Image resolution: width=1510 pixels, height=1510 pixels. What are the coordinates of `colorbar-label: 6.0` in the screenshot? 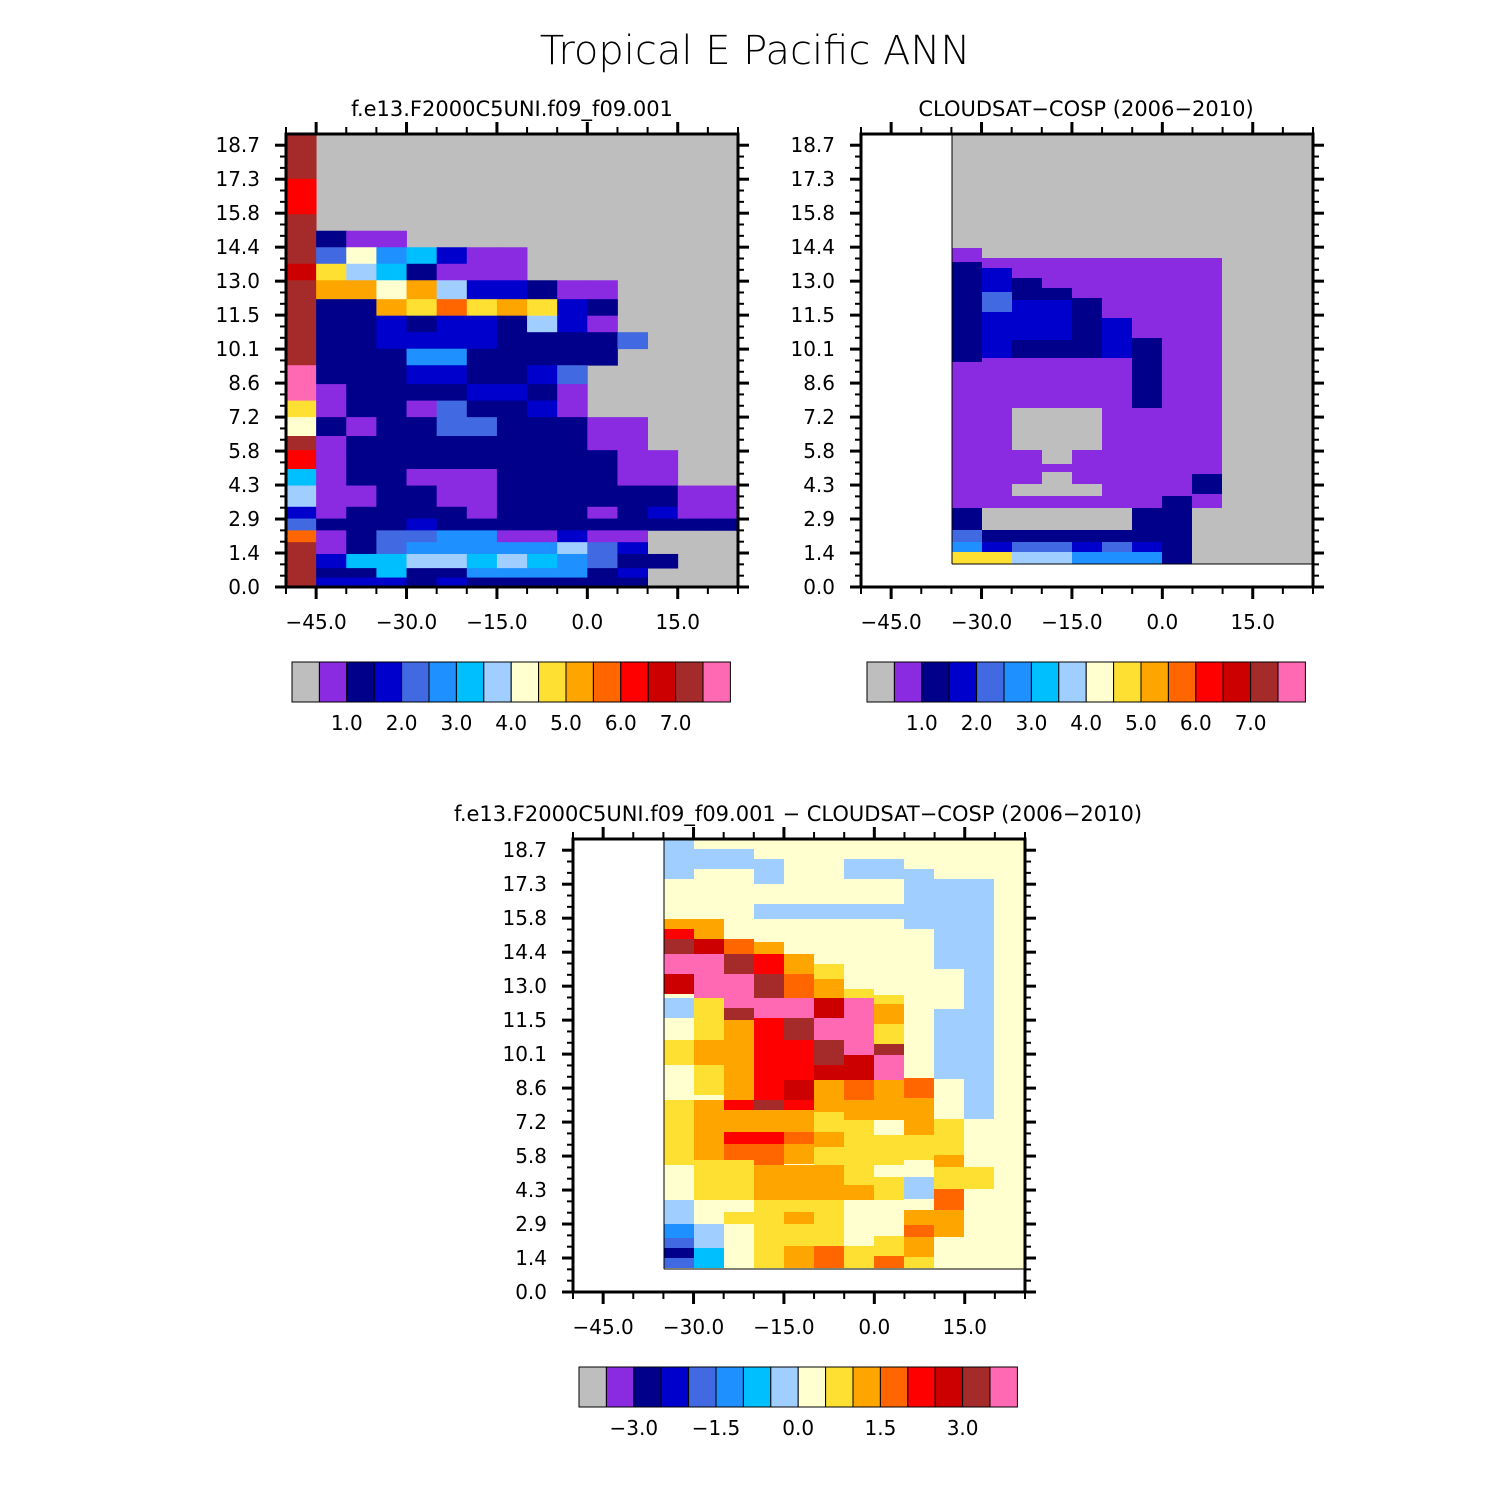 It's located at (1196, 723).